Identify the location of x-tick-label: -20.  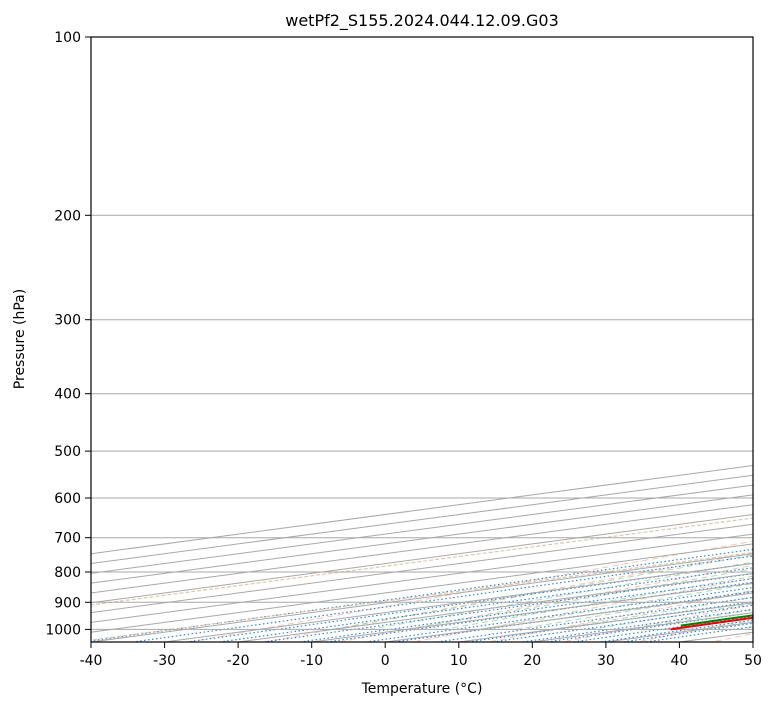
(238, 661).